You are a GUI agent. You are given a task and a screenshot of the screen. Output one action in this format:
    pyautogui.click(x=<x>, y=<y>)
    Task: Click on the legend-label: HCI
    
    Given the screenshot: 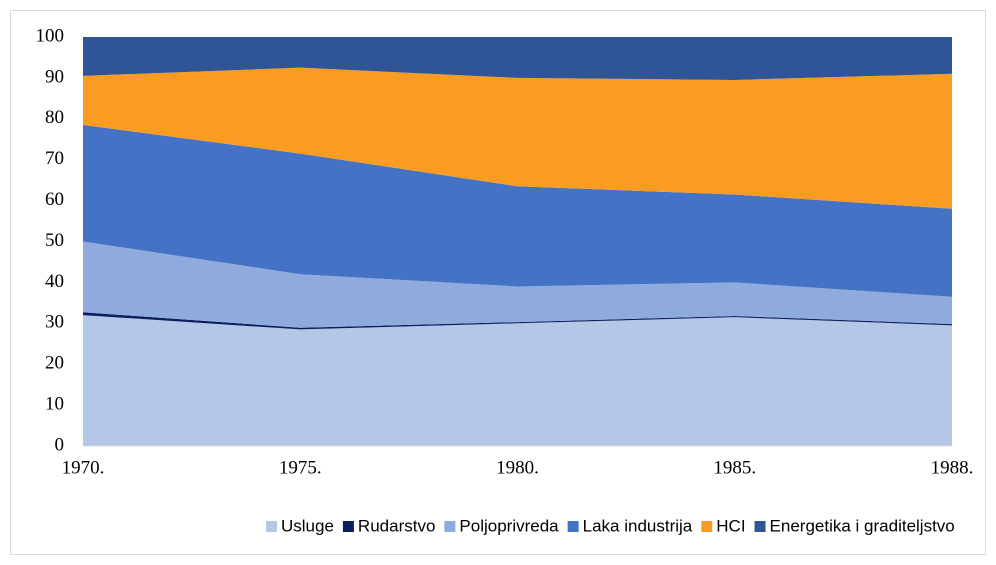 What is the action you would take?
    pyautogui.click(x=730, y=525)
    